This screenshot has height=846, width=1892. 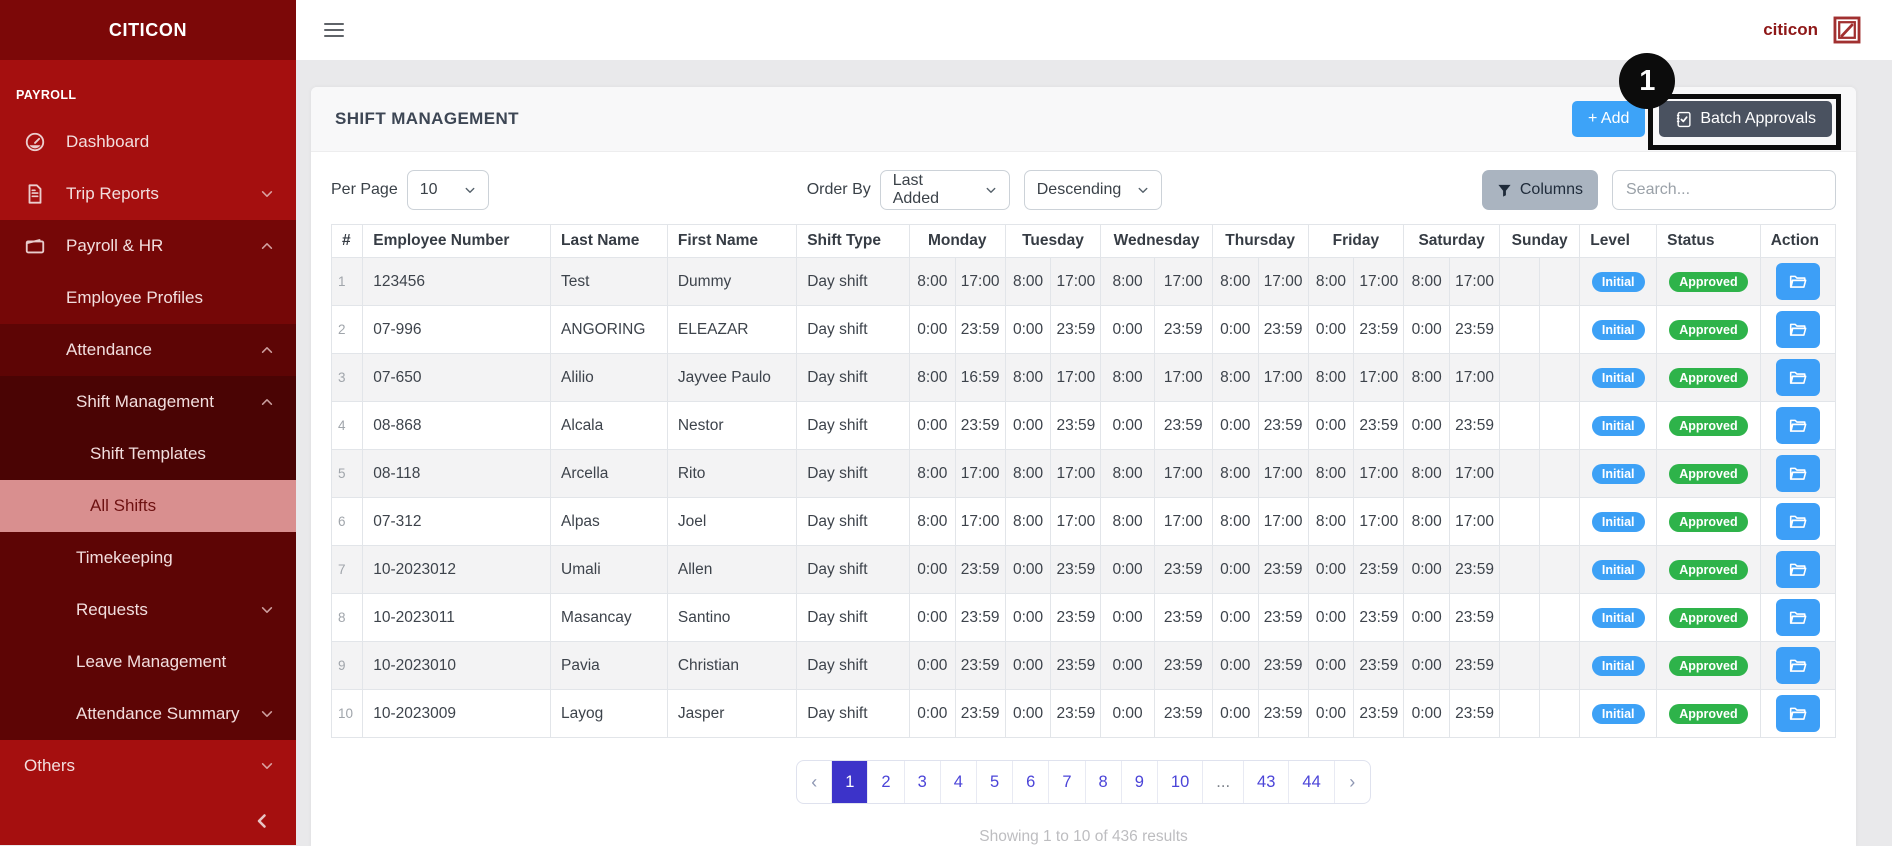 I want to click on column-header: Saturday, so click(x=1452, y=241).